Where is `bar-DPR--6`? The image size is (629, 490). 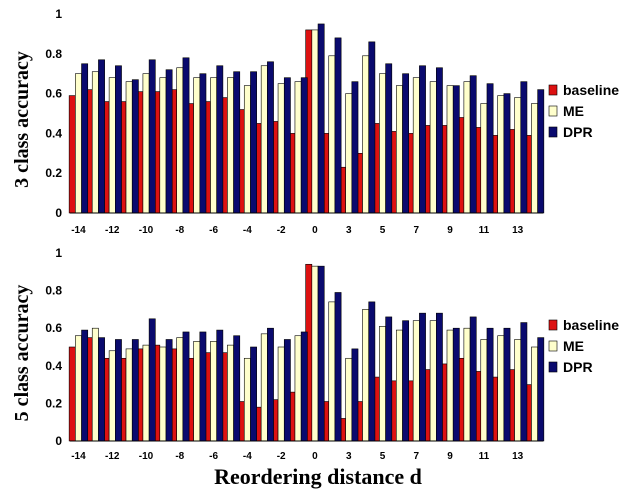 bar-DPR--6 is located at coordinates (220, 139).